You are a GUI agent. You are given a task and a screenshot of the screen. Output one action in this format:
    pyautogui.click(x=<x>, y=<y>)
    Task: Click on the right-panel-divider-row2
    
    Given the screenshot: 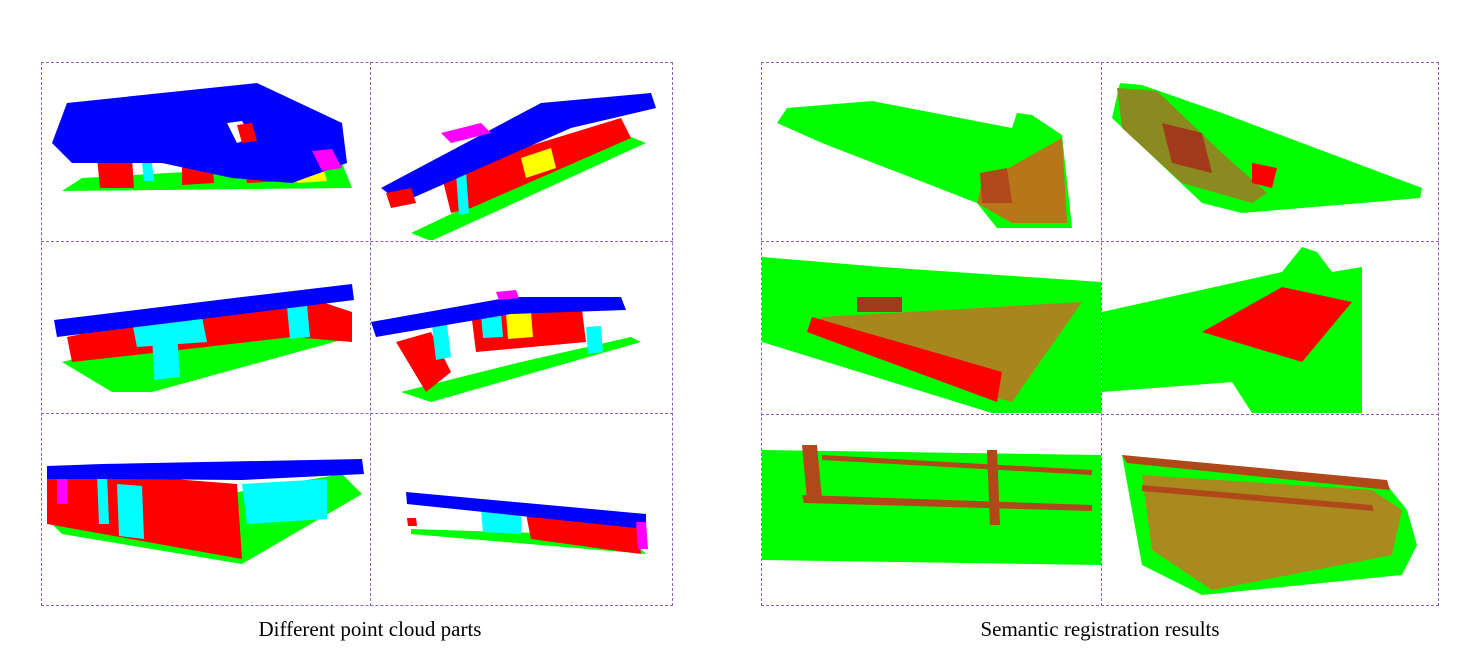 What is the action you would take?
    pyautogui.click(x=1100, y=414)
    